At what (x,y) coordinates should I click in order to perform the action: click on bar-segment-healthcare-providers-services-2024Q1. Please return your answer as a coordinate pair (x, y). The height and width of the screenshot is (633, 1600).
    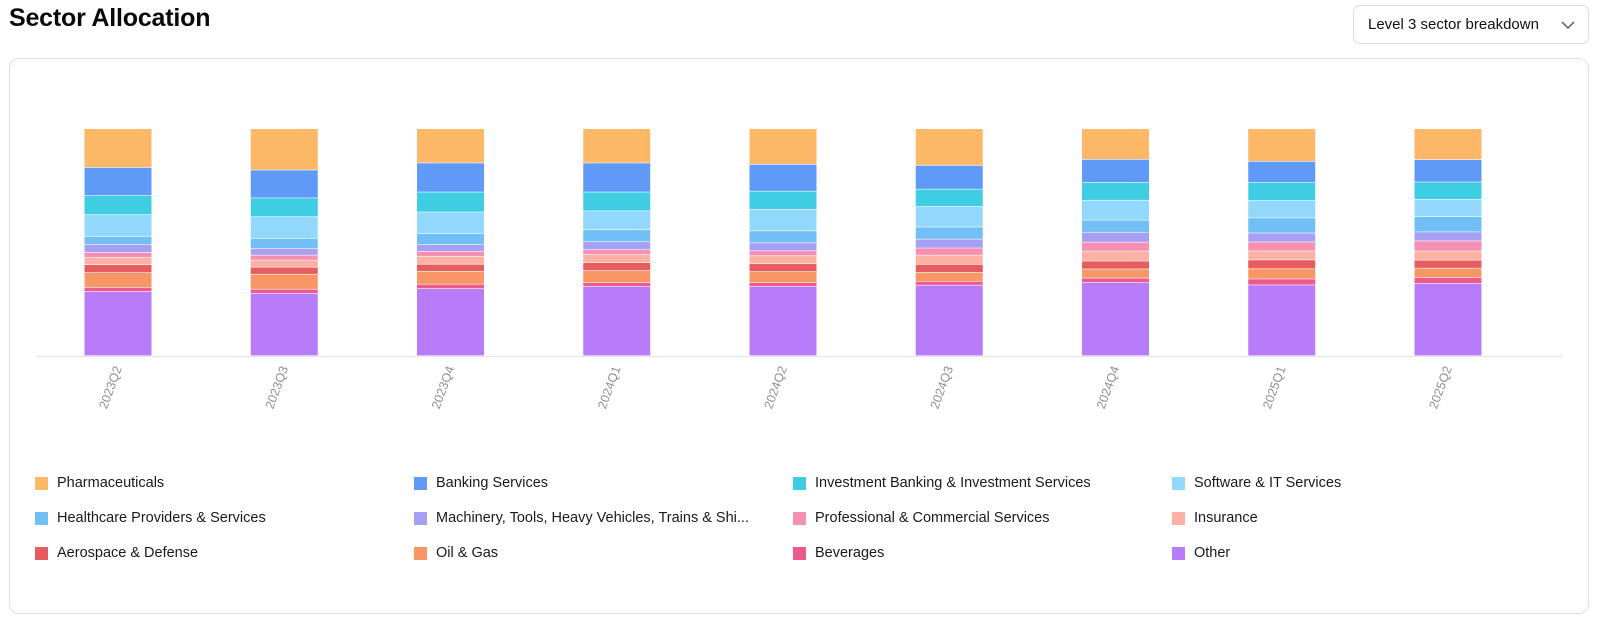
    Looking at the image, I should click on (617, 236).